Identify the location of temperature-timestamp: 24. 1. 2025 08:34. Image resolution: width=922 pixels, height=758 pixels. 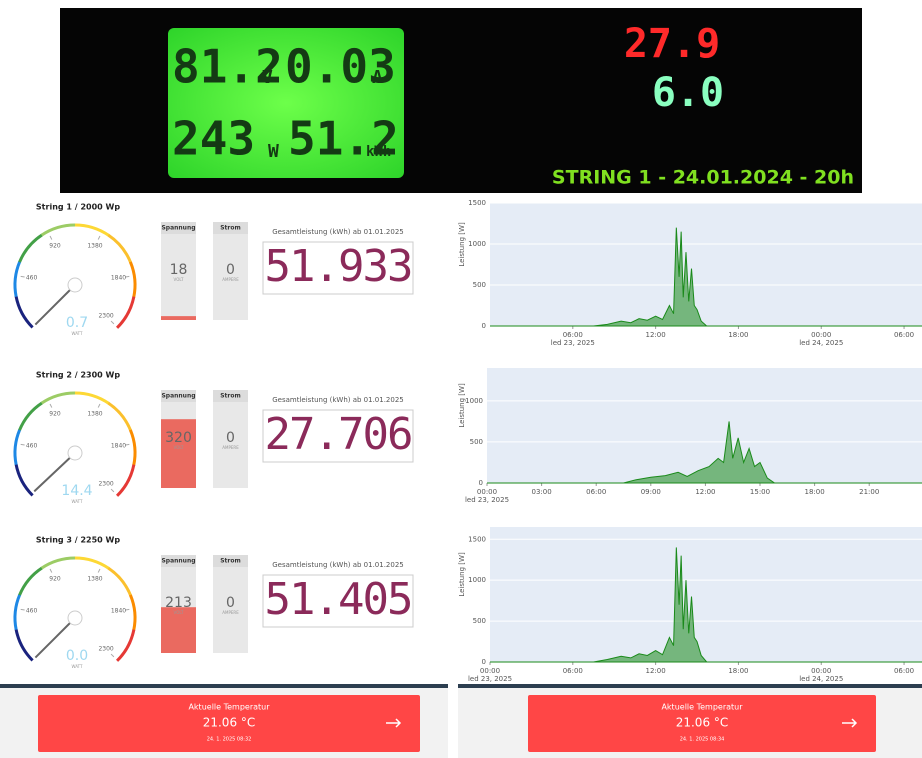
(702, 740).